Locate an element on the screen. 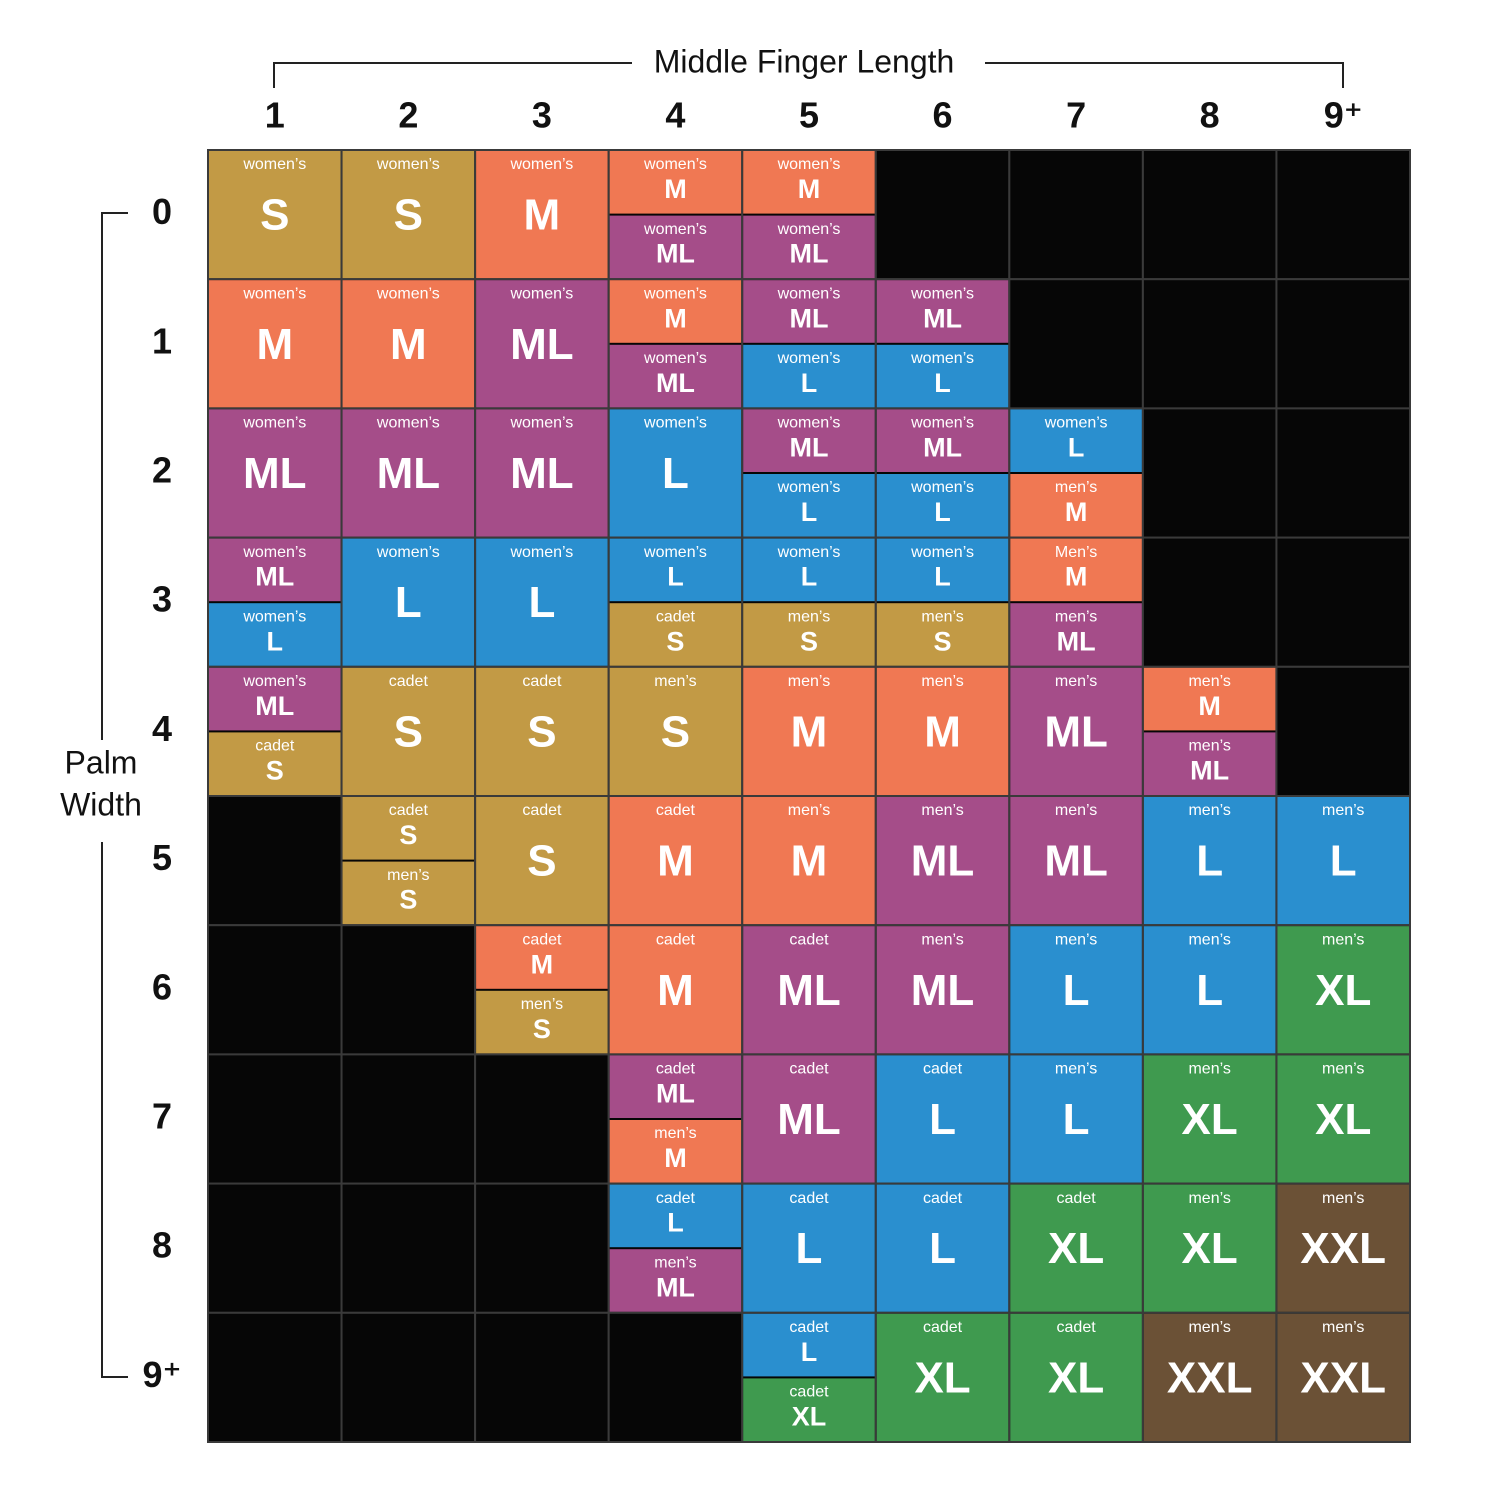 The height and width of the screenshot is (1500, 1500). row-label: 7 is located at coordinates (162, 1116).